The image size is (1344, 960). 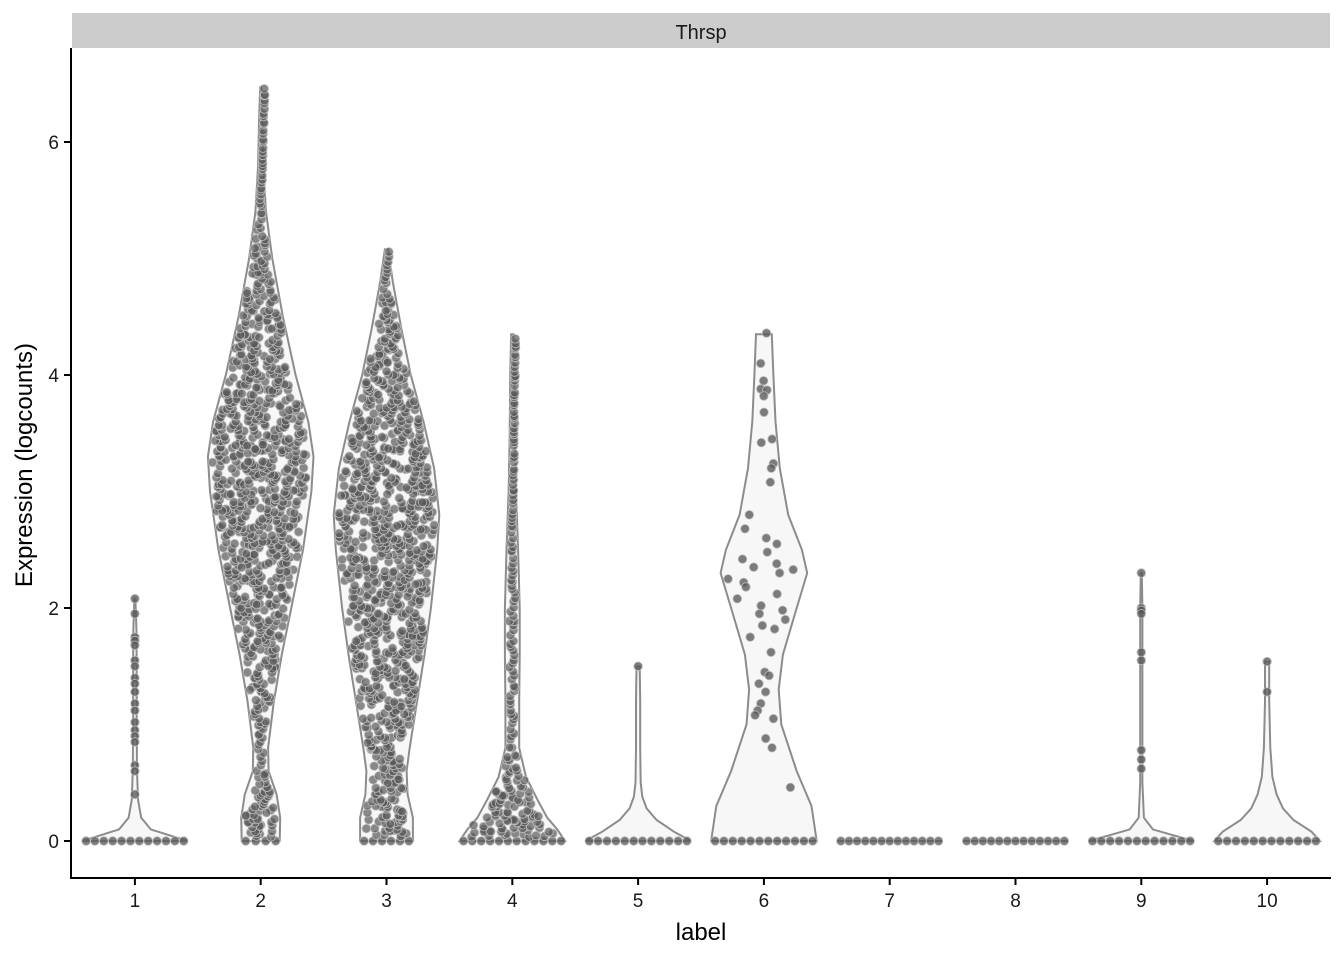 What do you see at coordinates (700, 33) in the screenshot?
I see `facet-label: Thrsp` at bounding box center [700, 33].